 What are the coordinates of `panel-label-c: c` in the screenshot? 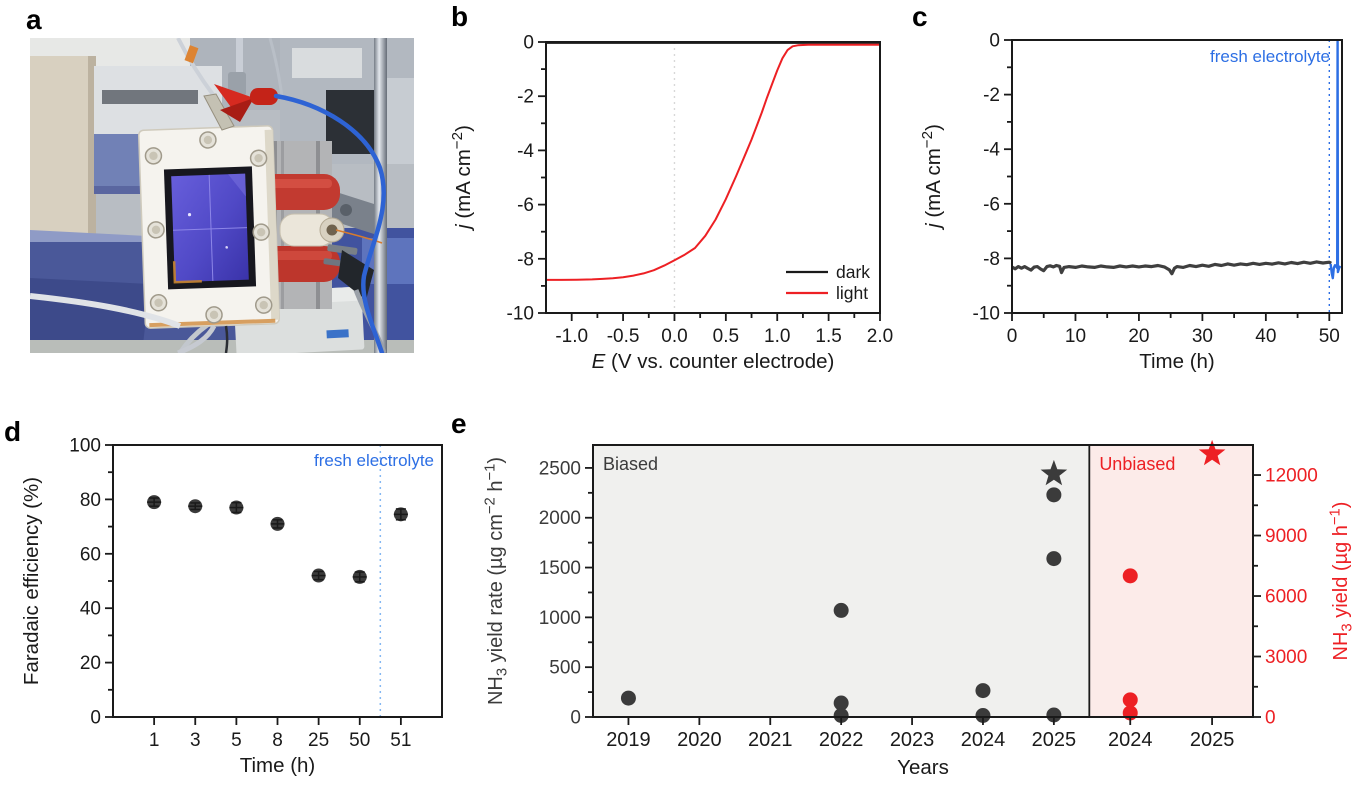 It's located at (920, 16).